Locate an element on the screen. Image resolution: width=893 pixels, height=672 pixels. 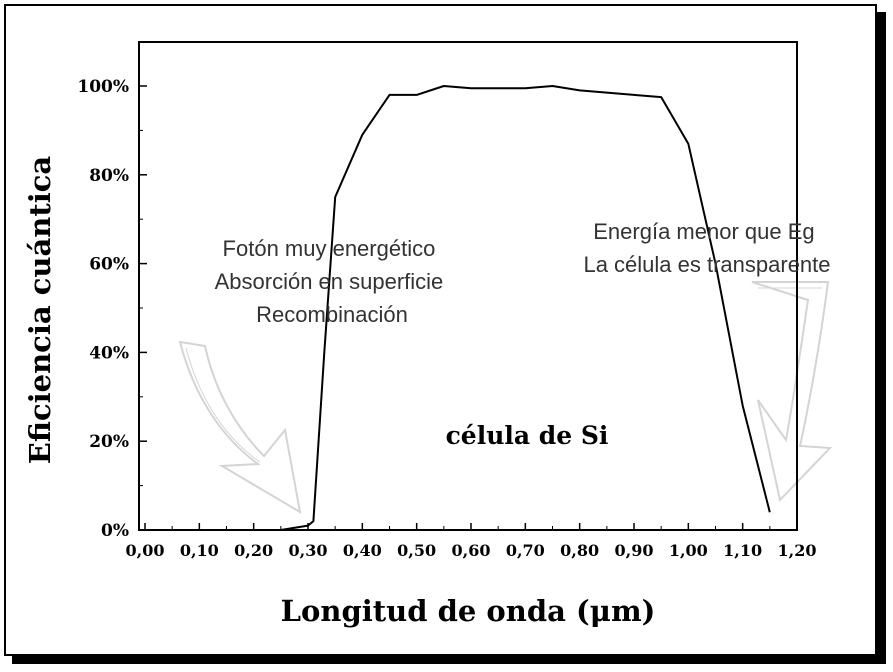
annotation-right-line-2: La célula es transparente is located at coordinates (706, 264).